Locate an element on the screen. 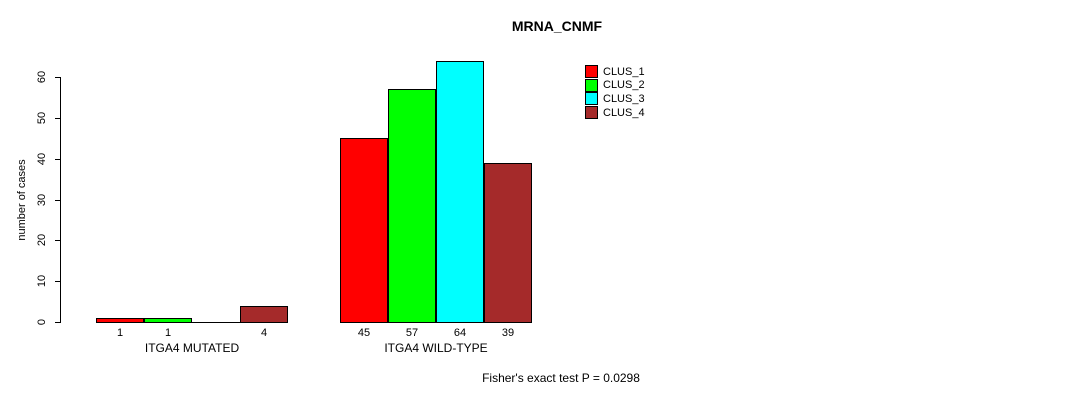  bar-clus_1-wild-type is located at coordinates (364, 230).